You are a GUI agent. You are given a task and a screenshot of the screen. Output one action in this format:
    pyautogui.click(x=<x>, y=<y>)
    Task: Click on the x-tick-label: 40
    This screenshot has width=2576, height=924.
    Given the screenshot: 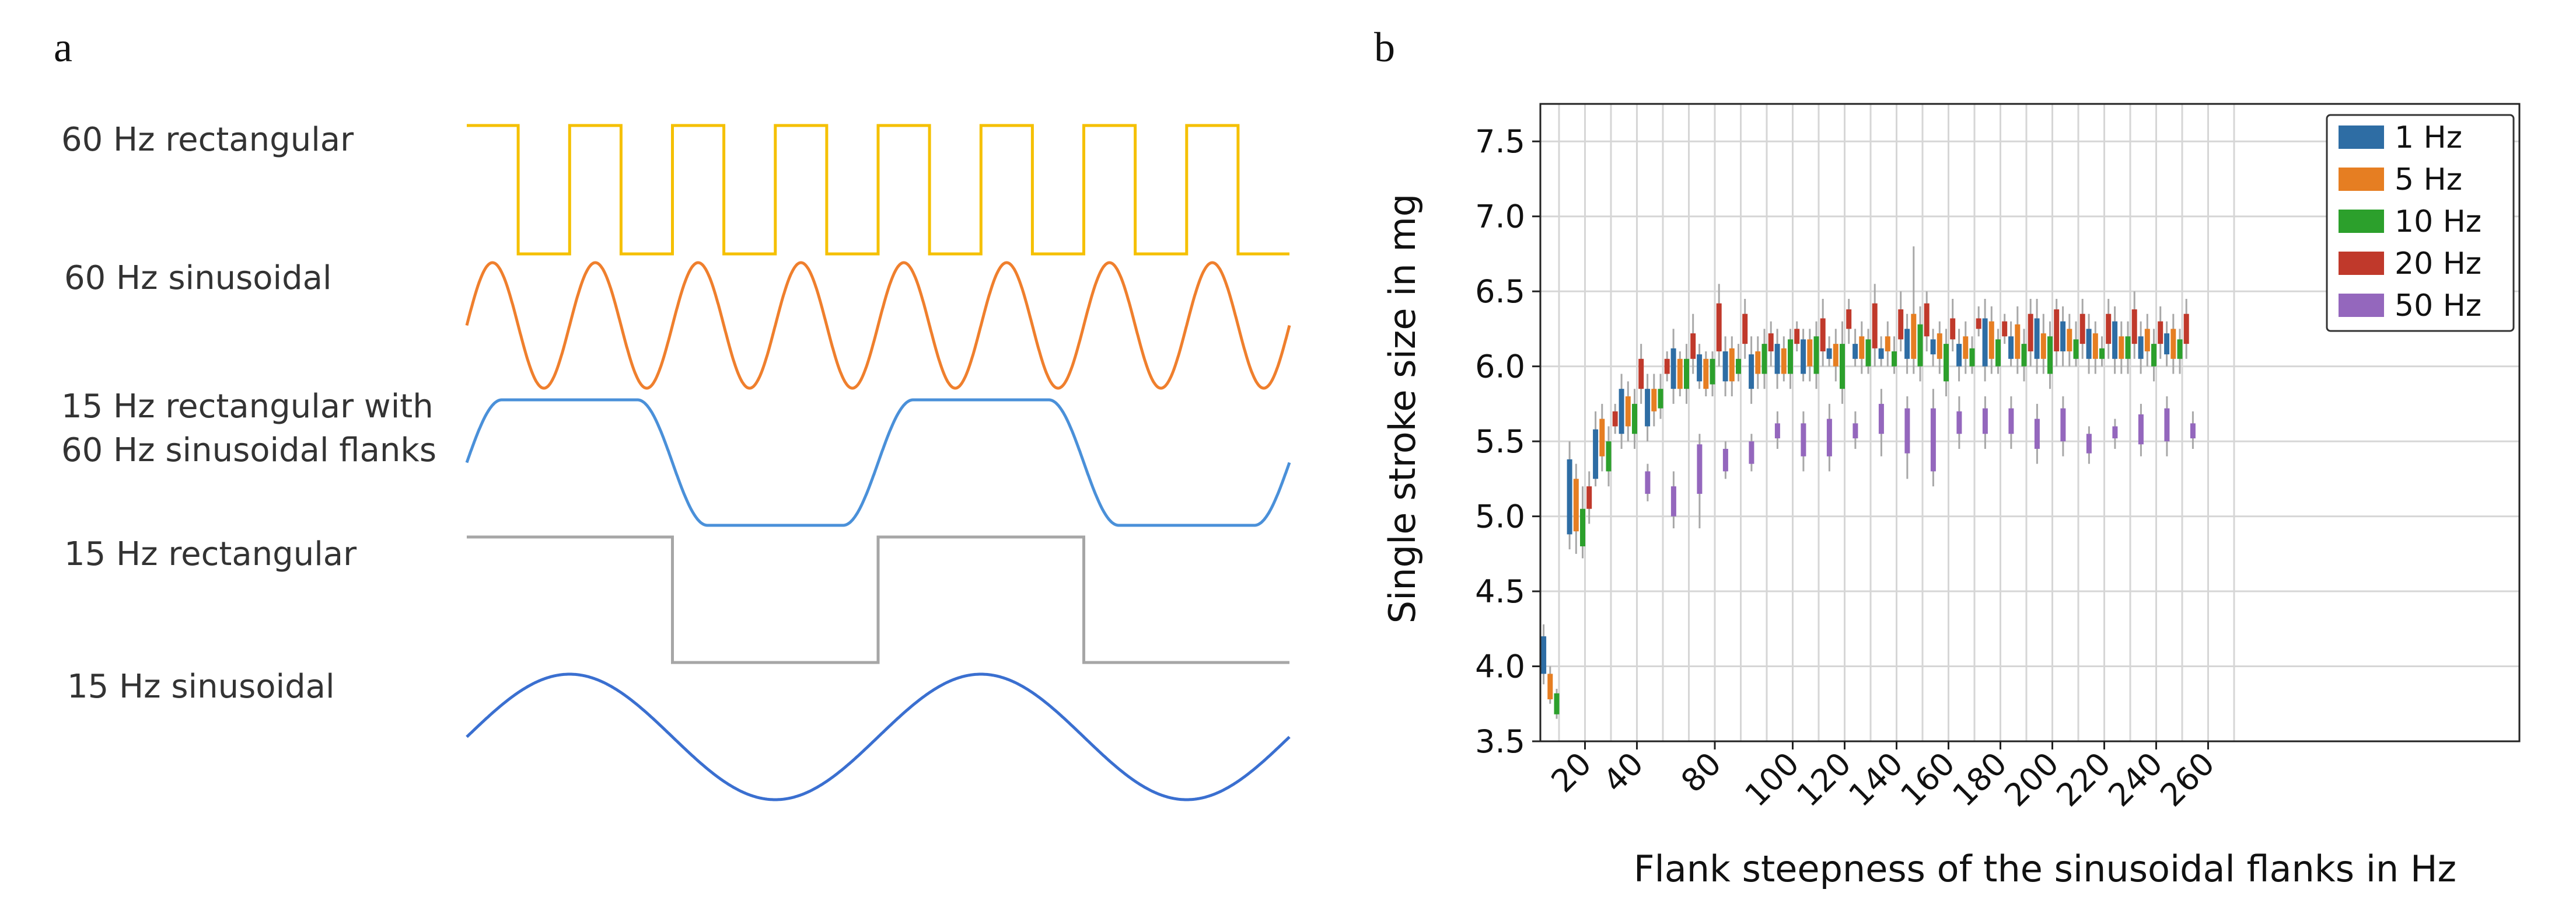 What is the action you would take?
    pyautogui.click(x=1623, y=772)
    